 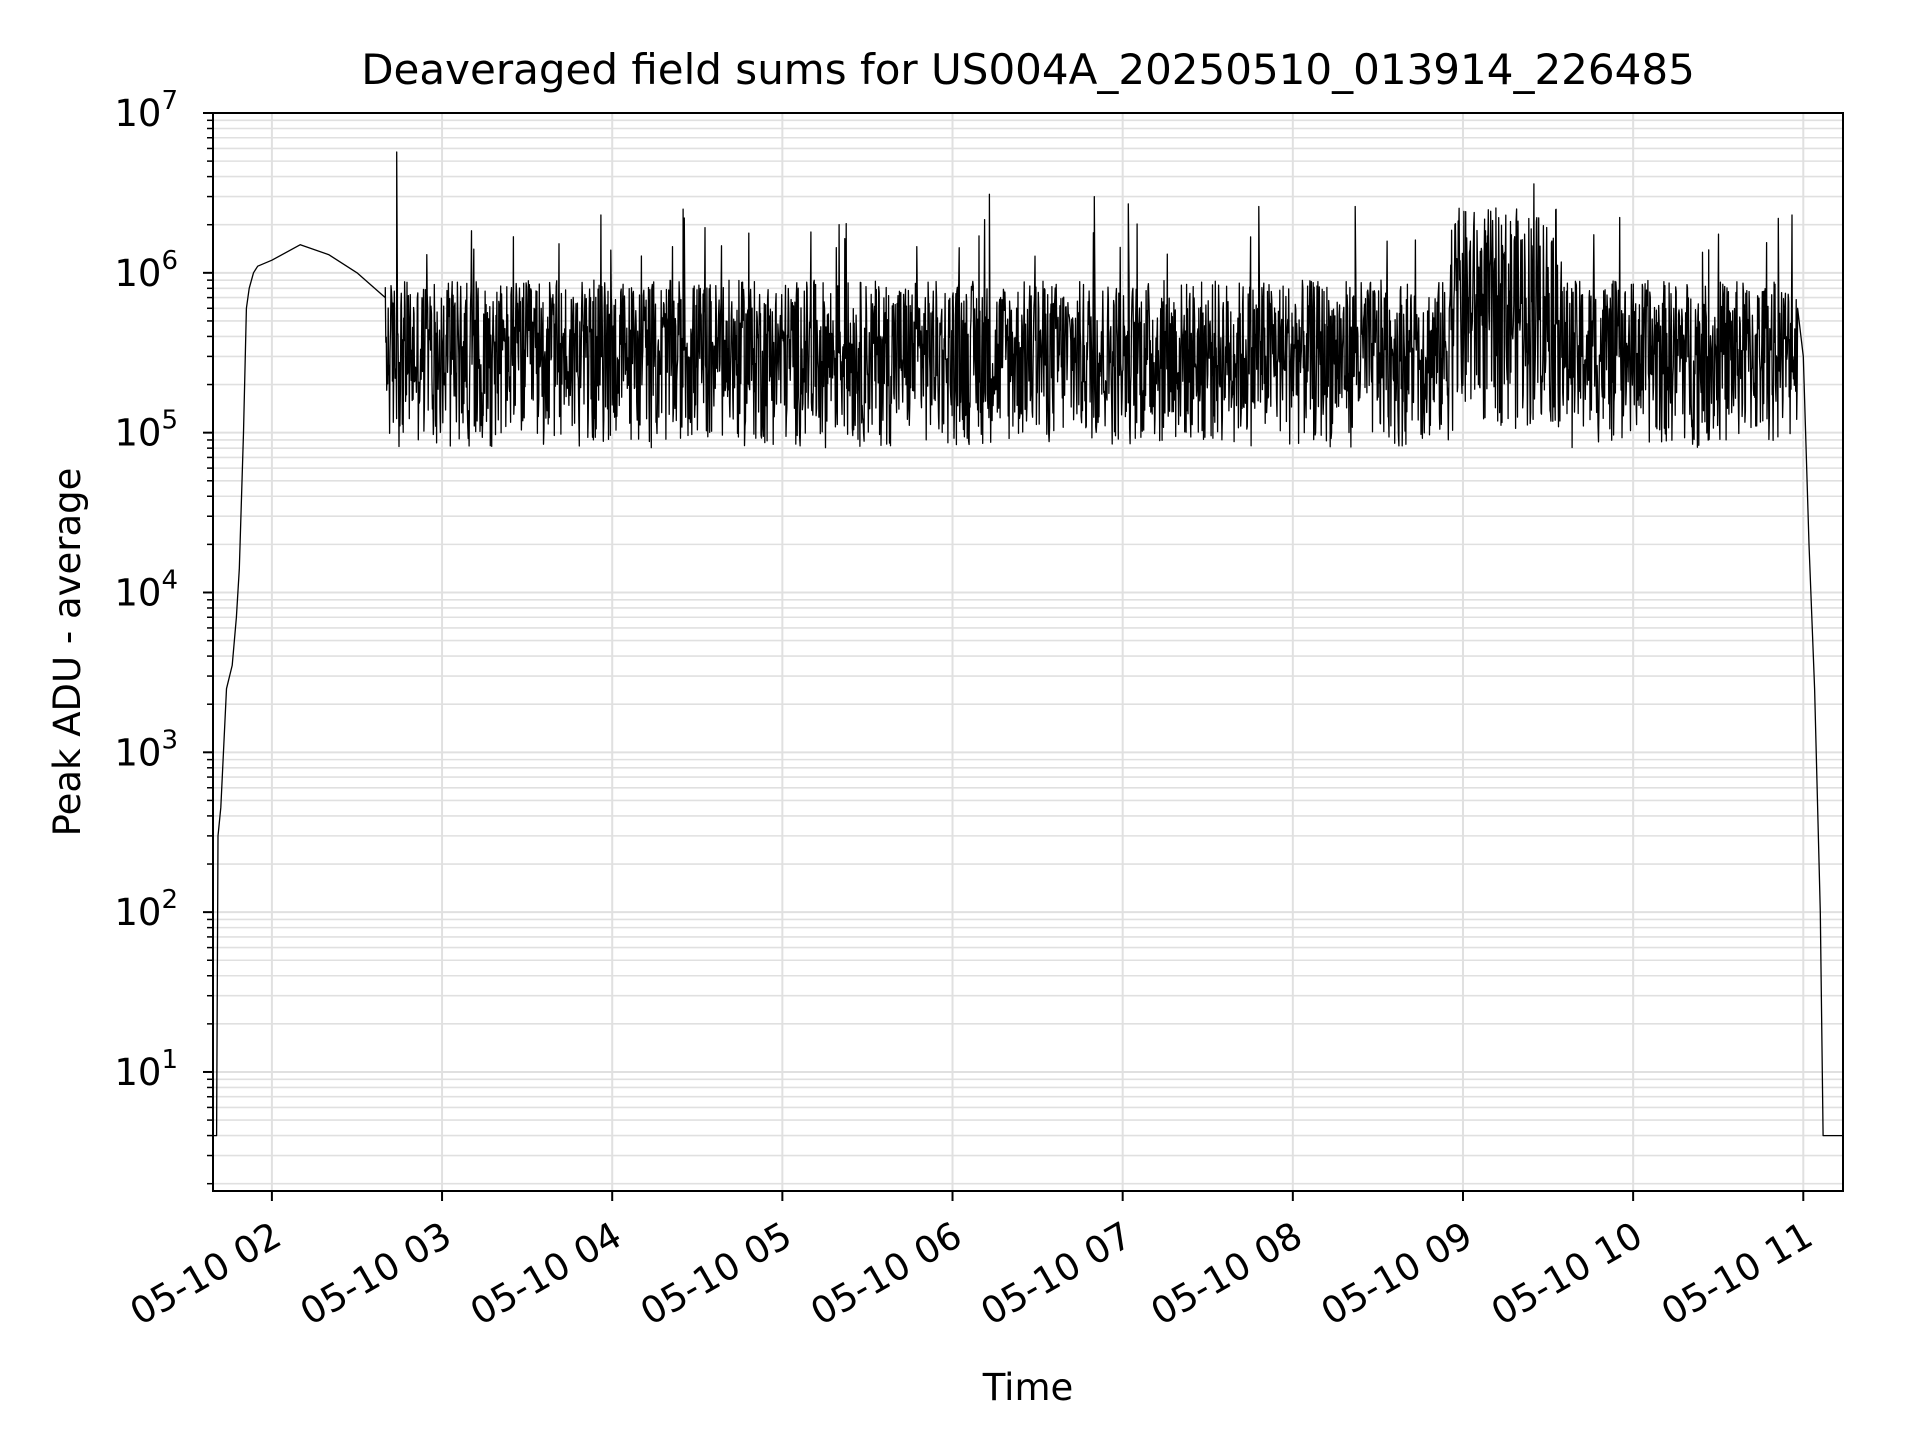 I want to click on y-tick-exponent: 5, so click(x=169, y=421).